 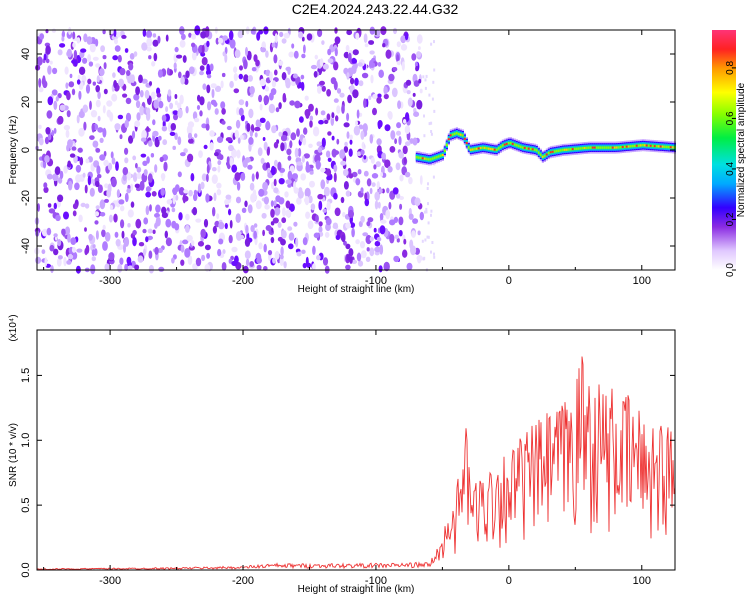 What do you see at coordinates (645, 145) in the screenshot?
I see `ridge-peak` at bounding box center [645, 145].